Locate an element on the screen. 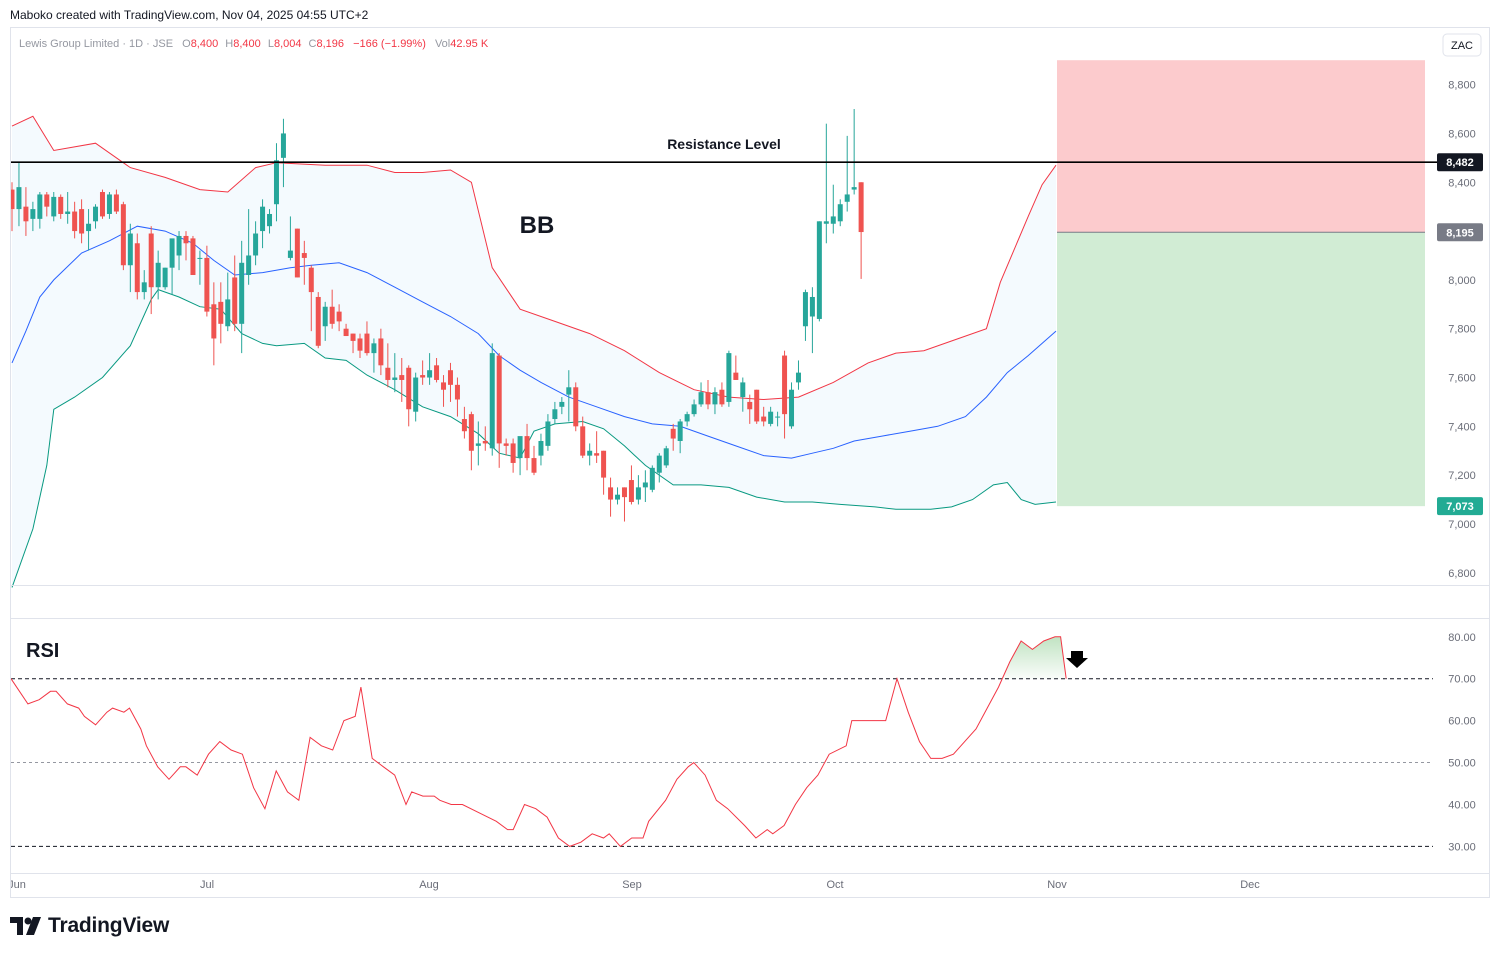 The height and width of the screenshot is (958, 1500). rsi-overbought-fill is located at coordinates (1034, 657).